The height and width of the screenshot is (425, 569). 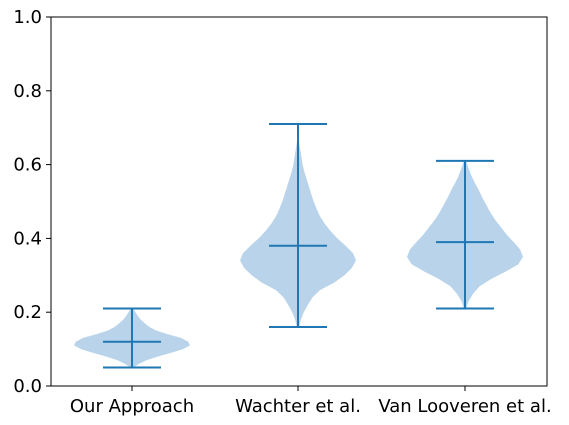 I want to click on y-axis: 0.0 0.2 0.4 0.6 0.8 1.0, so click(x=32, y=202).